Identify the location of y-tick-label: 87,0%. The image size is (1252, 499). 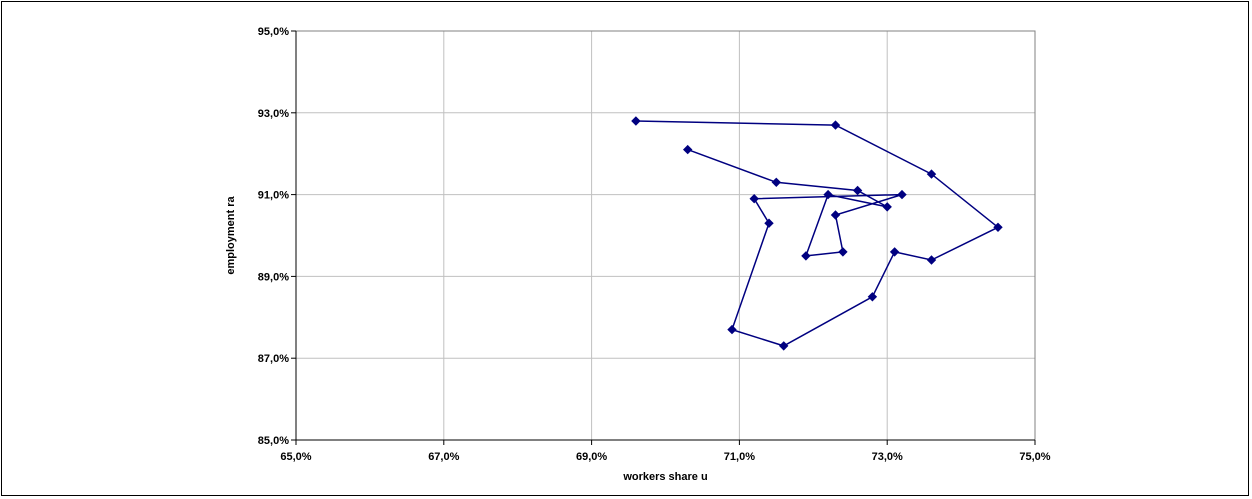
(273, 359).